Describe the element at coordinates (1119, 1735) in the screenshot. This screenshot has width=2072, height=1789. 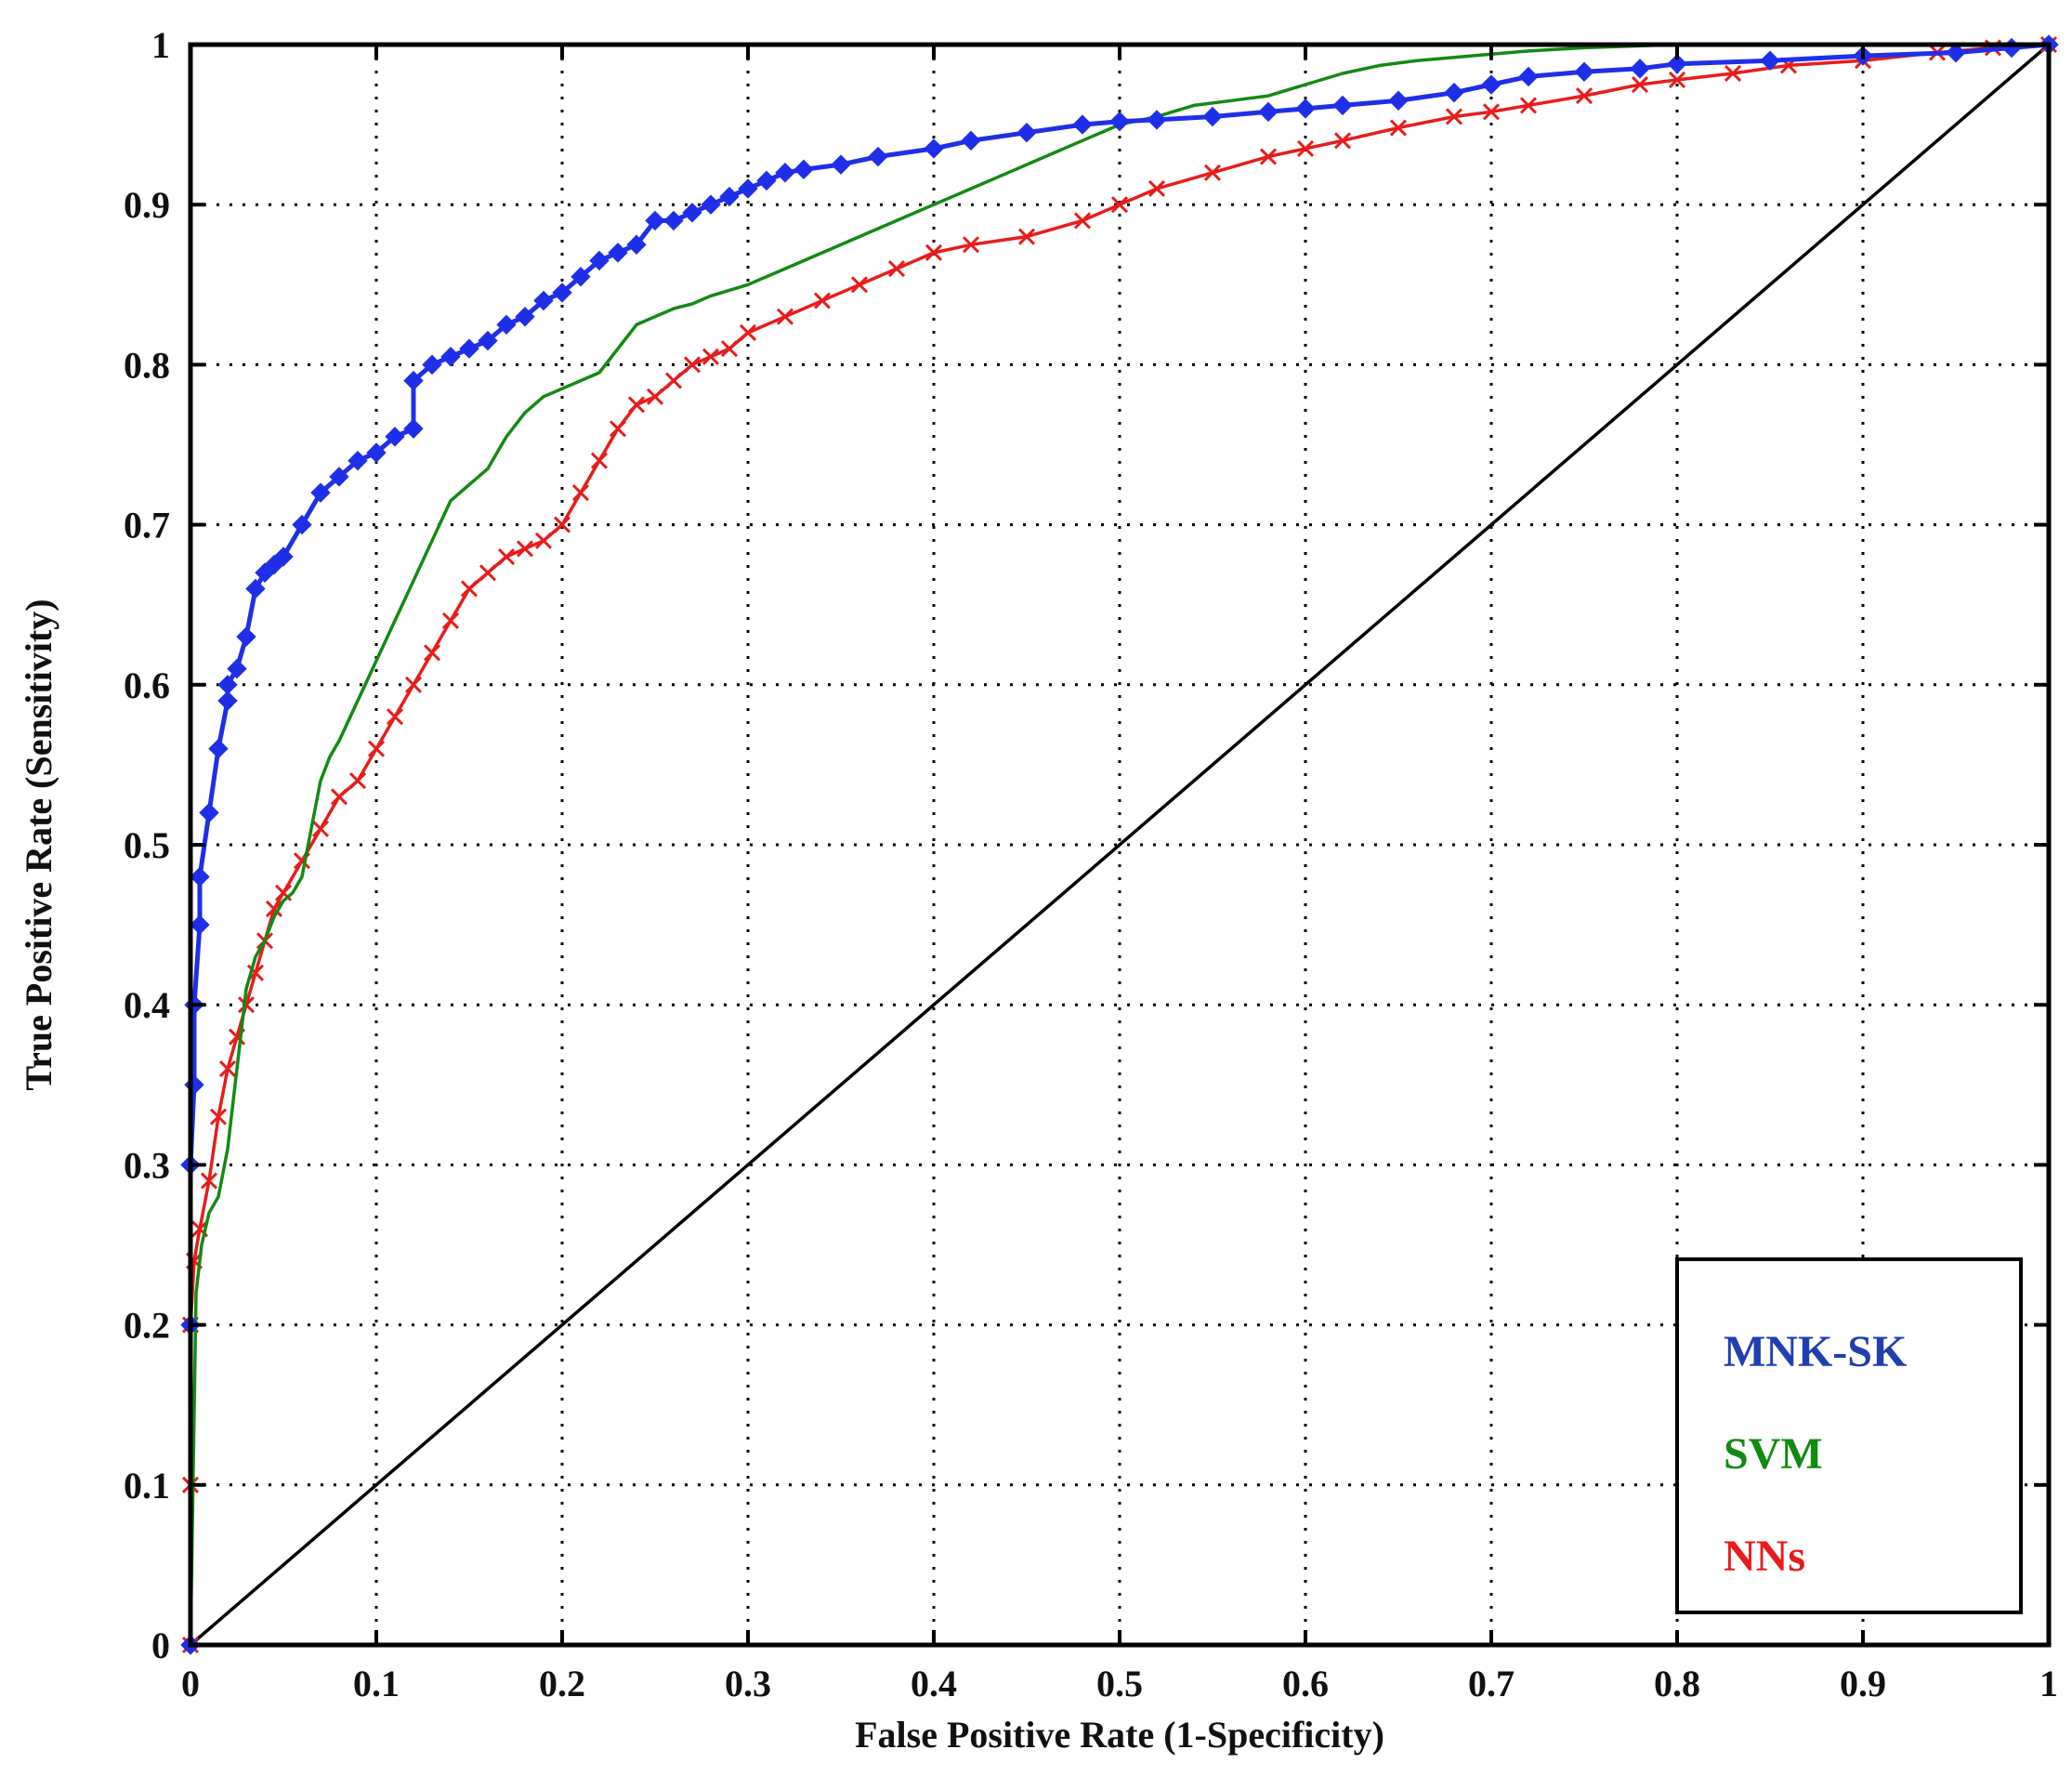
I see `x-axis-label: False Positive Rate (1-Specificity)` at that location.